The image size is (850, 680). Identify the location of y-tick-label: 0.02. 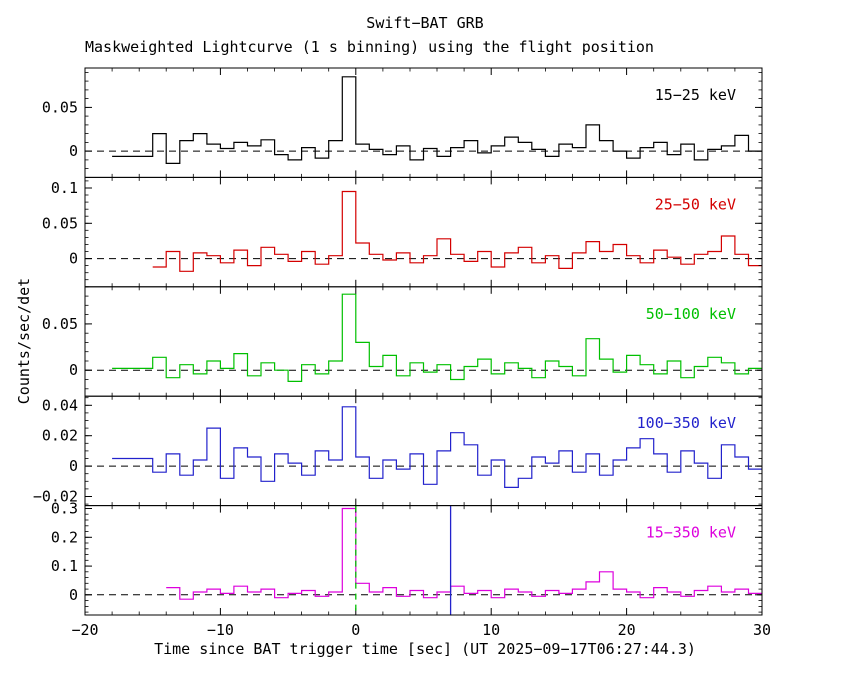
(60, 436).